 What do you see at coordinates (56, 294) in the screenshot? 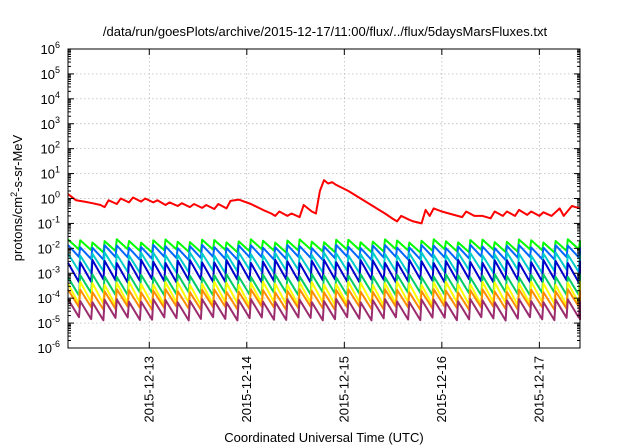
I see `y-tick-label-exponent: -4` at bounding box center [56, 294].